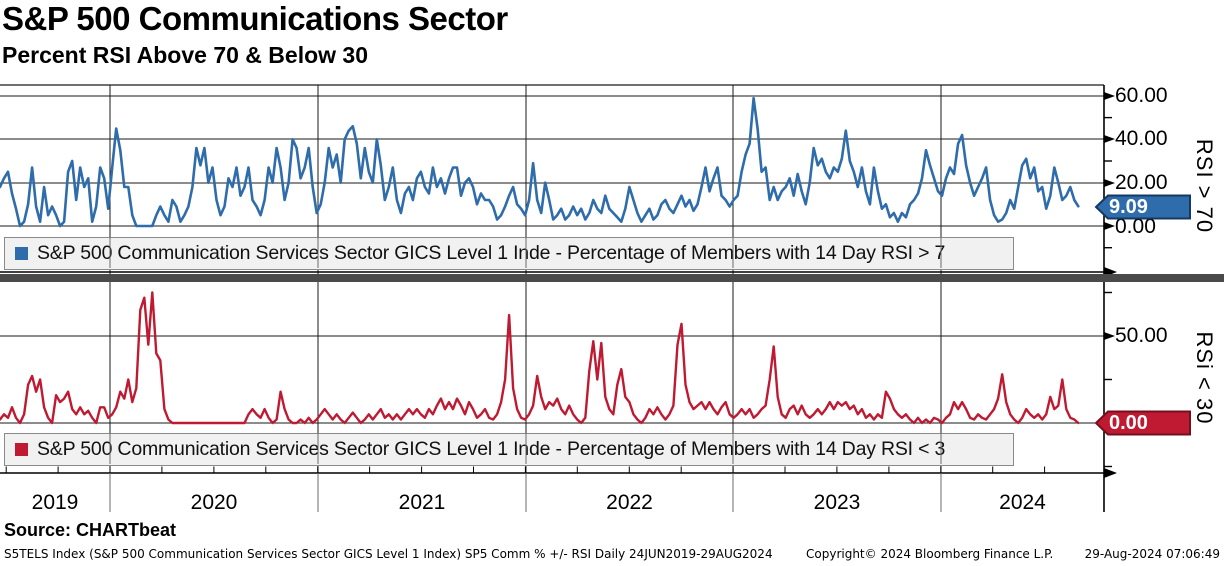 The width and height of the screenshot is (1224, 566). I want to click on bottom-panel-gridlines, so click(552, 379).